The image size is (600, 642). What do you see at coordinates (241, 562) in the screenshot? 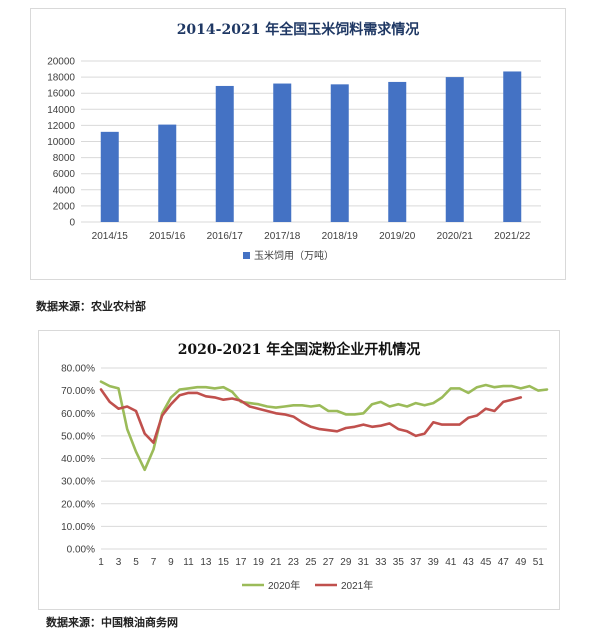
I see `x-tick-label: 17` at bounding box center [241, 562].